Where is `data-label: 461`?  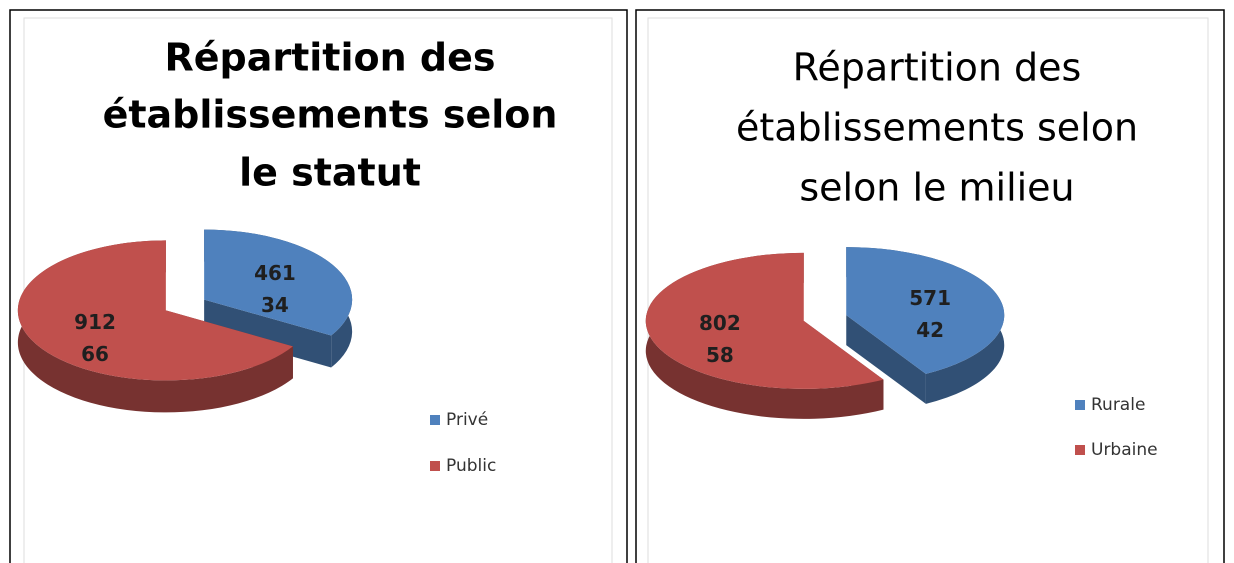 data-label: 461 is located at coordinates (275, 273).